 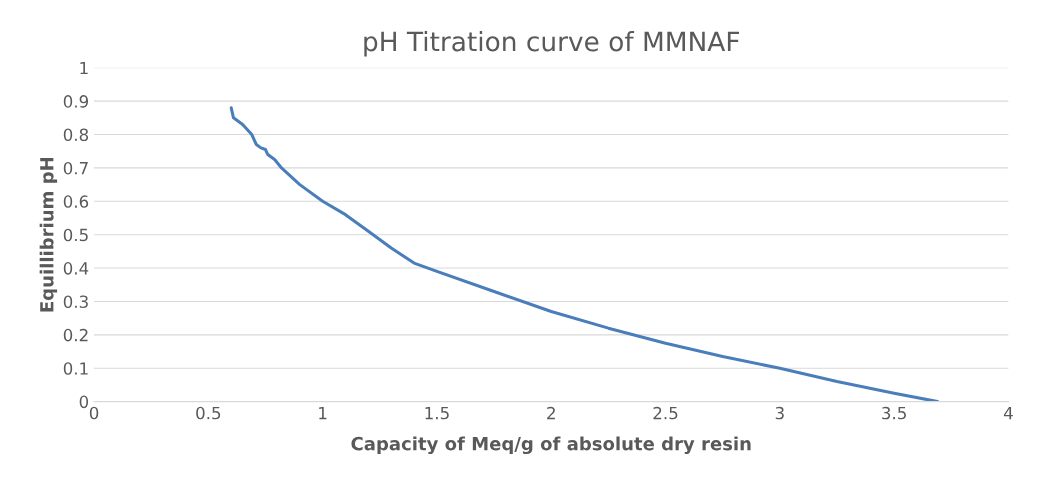 What do you see at coordinates (75, 235) in the screenshot?
I see `y-tick-label: 0.5` at bounding box center [75, 235].